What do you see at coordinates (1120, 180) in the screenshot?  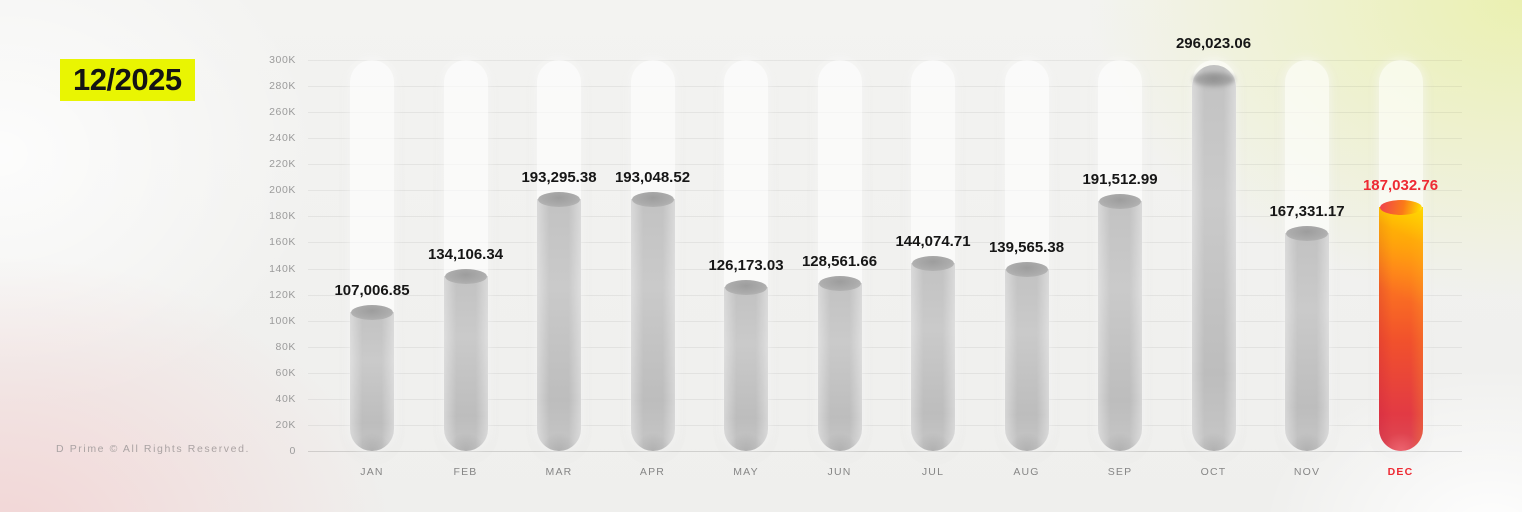 I see `value-label-sep: 191,512.99` at bounding box center [1120, 180].